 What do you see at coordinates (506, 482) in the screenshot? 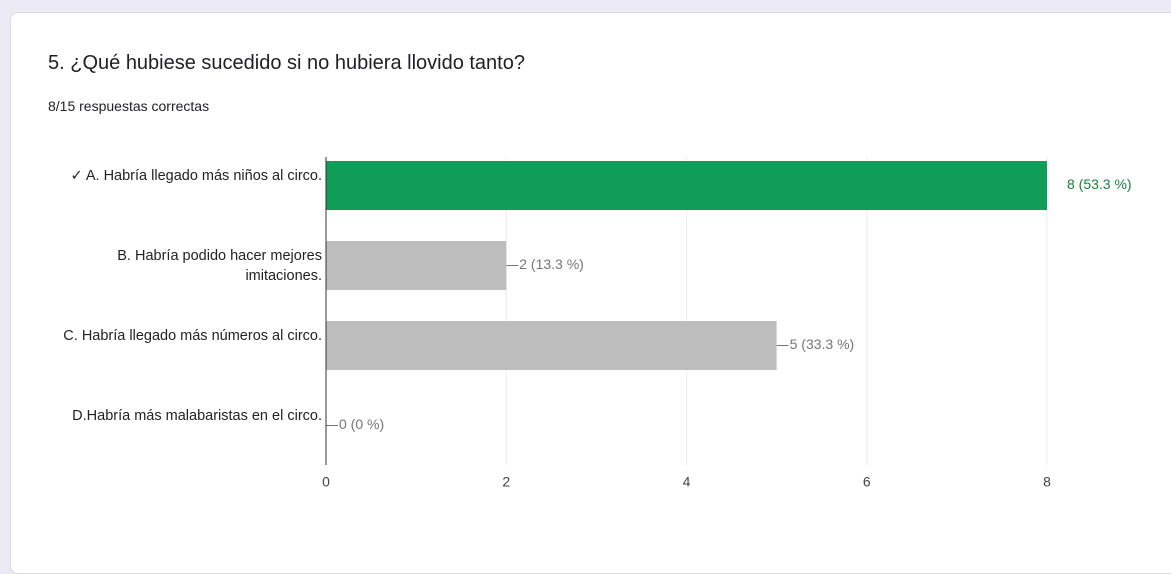
I see `x-tick-label: 2` at bounding box center [506, 482].